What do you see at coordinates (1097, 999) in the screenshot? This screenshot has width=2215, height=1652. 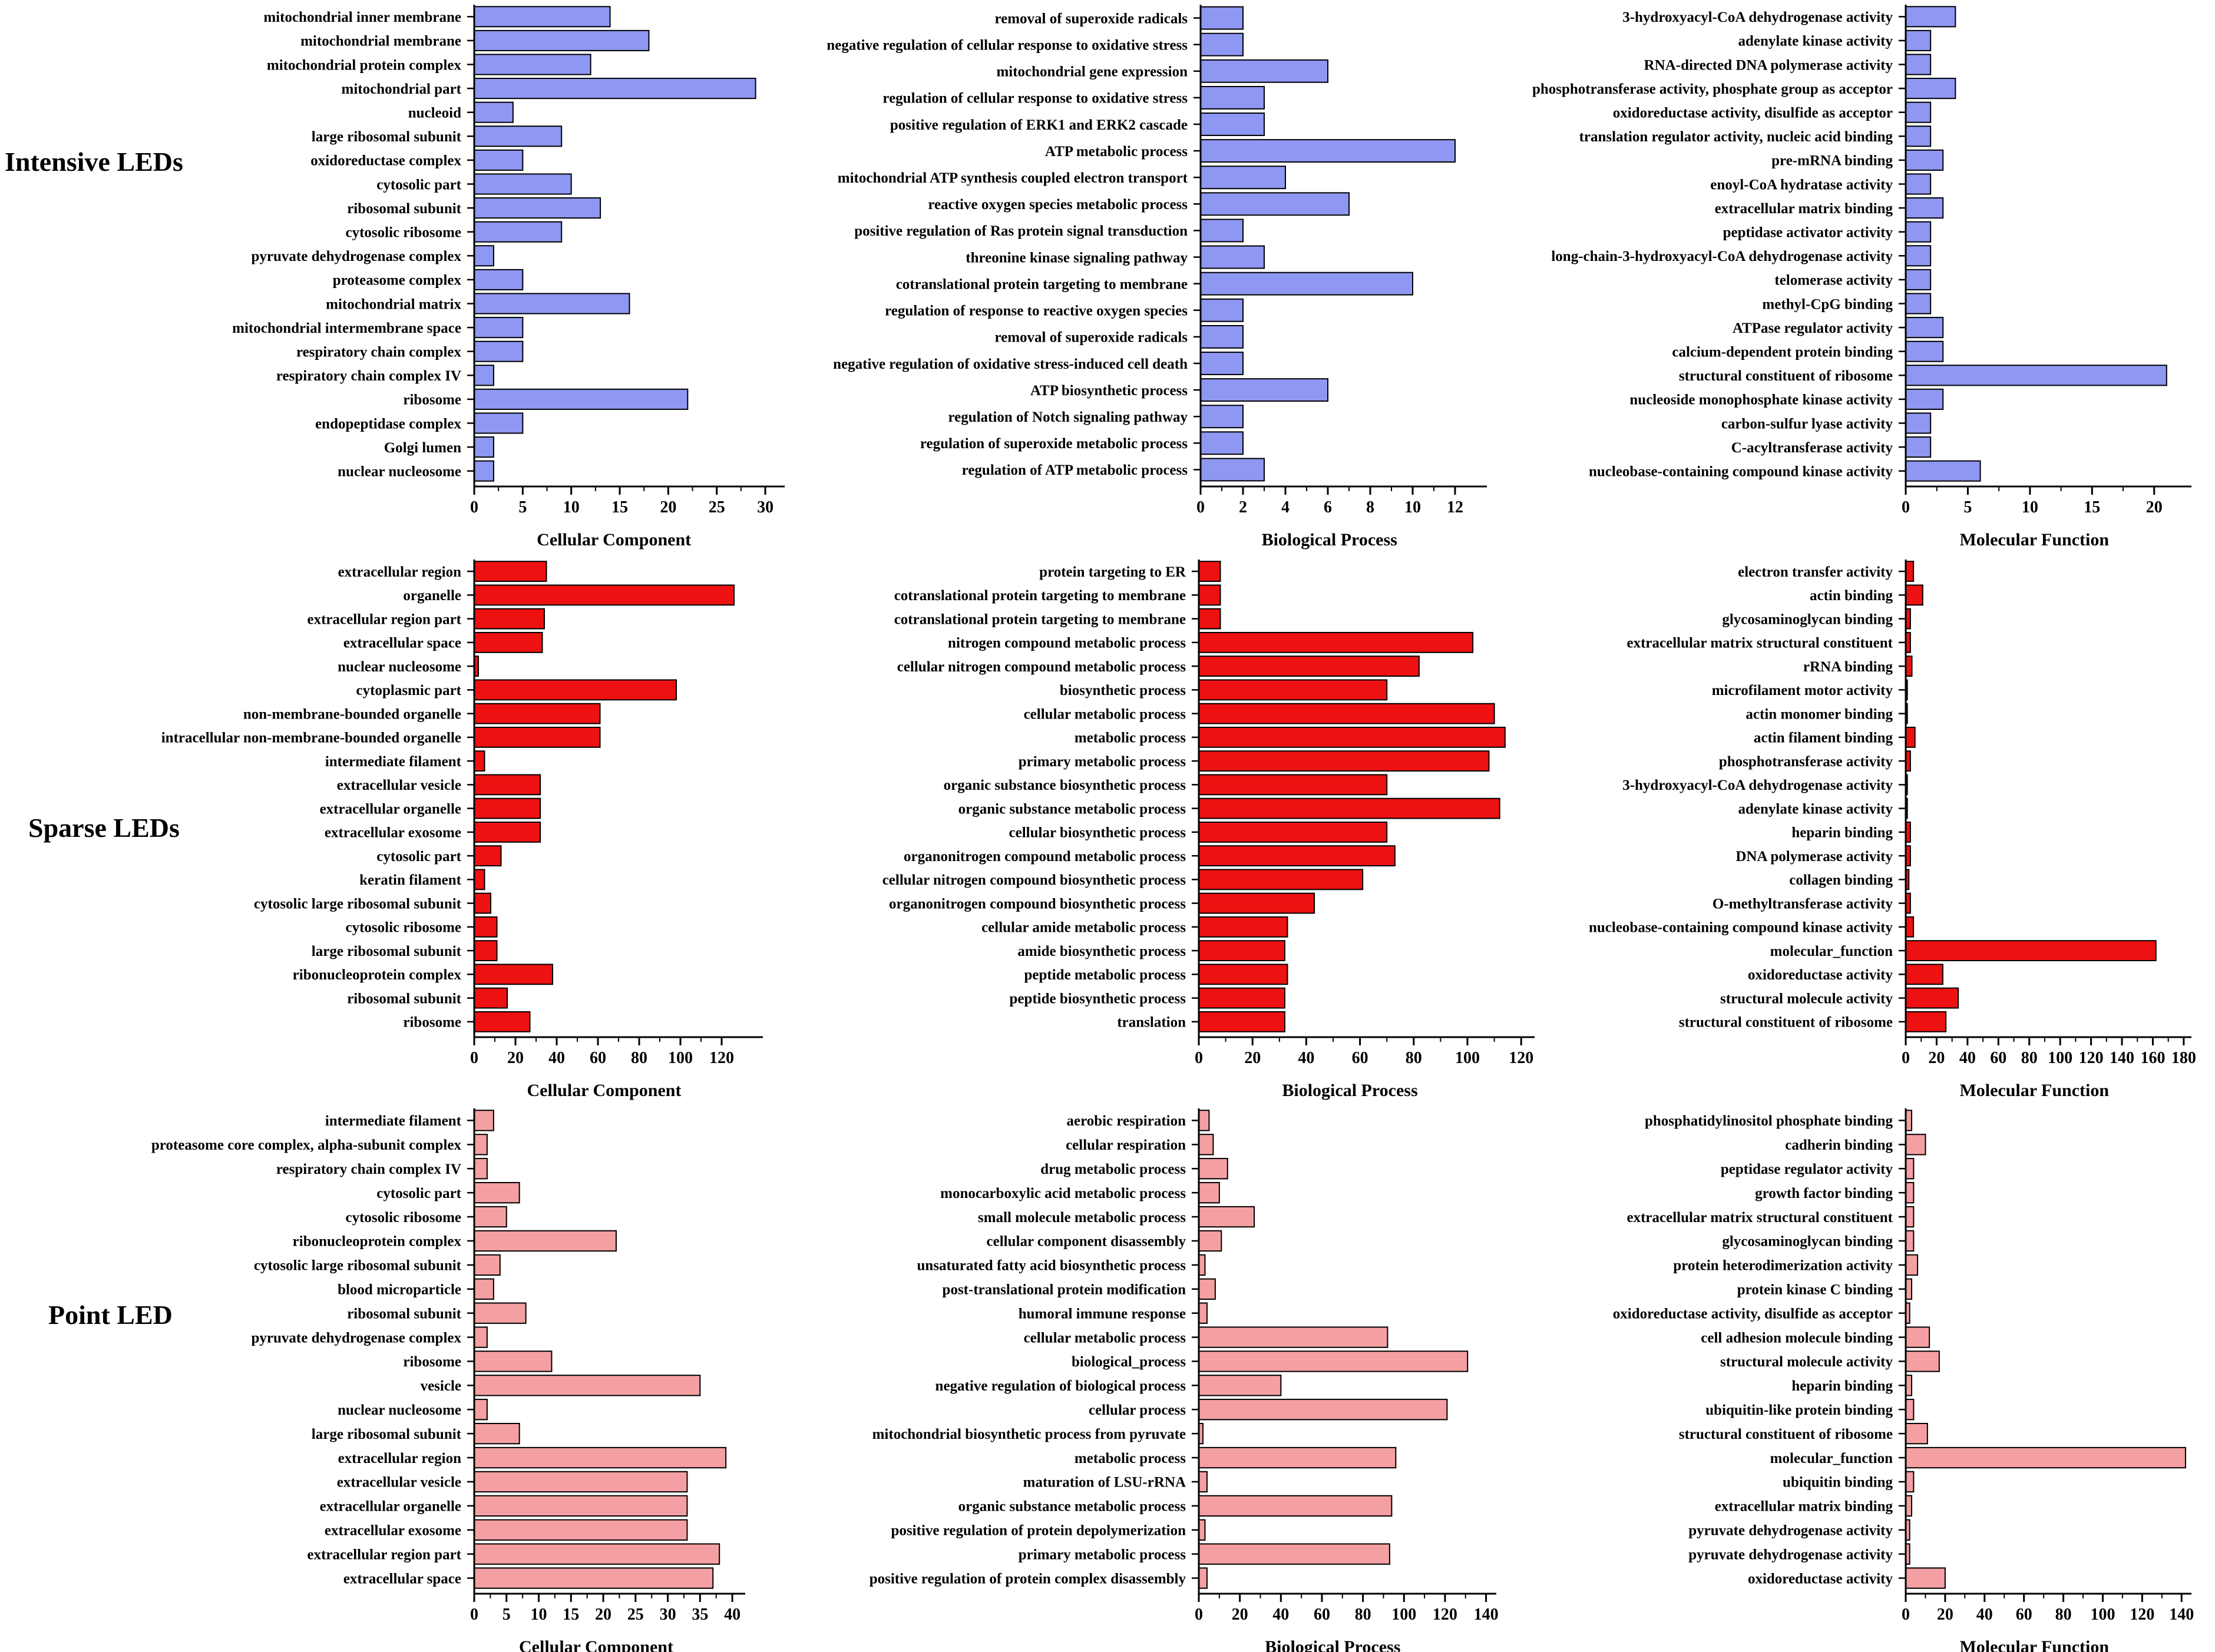 I see `category-label: peptide biosynthetic process` at bounding box center [1097, 999].